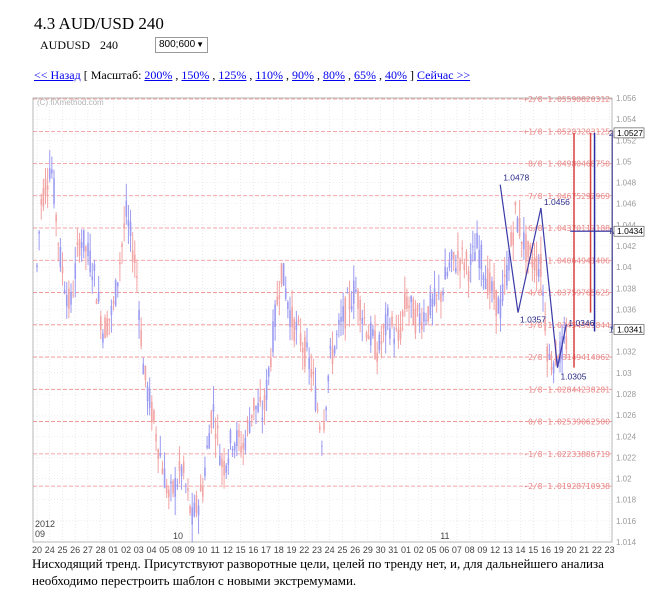 This screenshot has width=664, height=609. What do you see at coordinates (355, 550) in the screenshot?
I see `x-day-label: 26` at bounding box center [355, 550].